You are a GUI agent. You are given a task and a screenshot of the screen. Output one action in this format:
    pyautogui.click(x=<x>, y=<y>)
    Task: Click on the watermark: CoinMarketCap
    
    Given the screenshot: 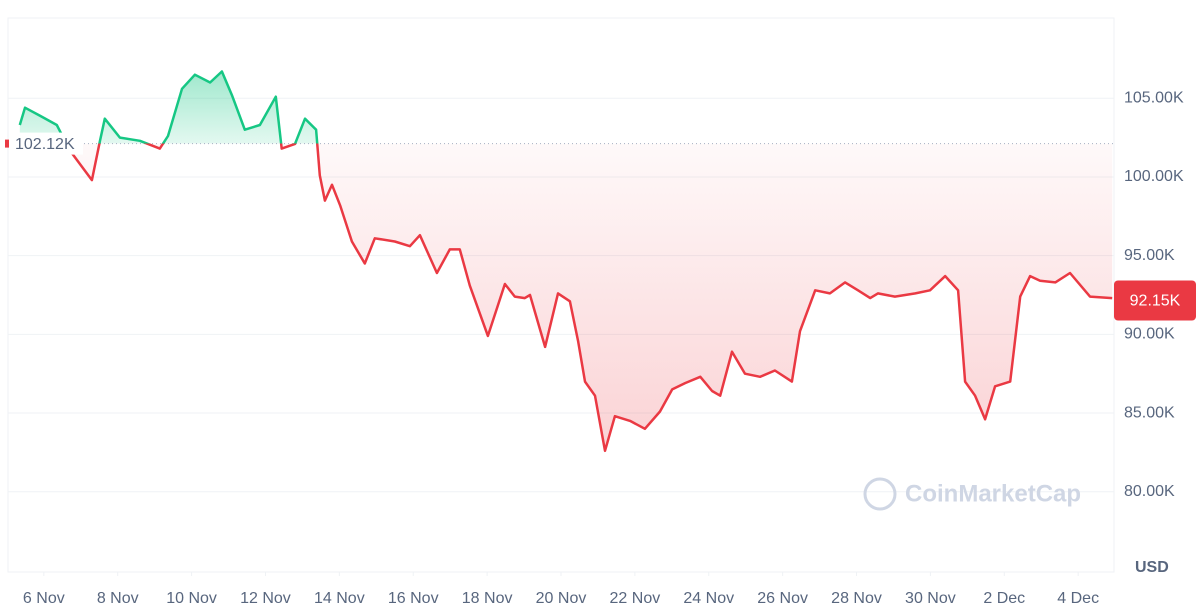 What is the action you would take?
    pyautogui.click(x=972, y=494)
    